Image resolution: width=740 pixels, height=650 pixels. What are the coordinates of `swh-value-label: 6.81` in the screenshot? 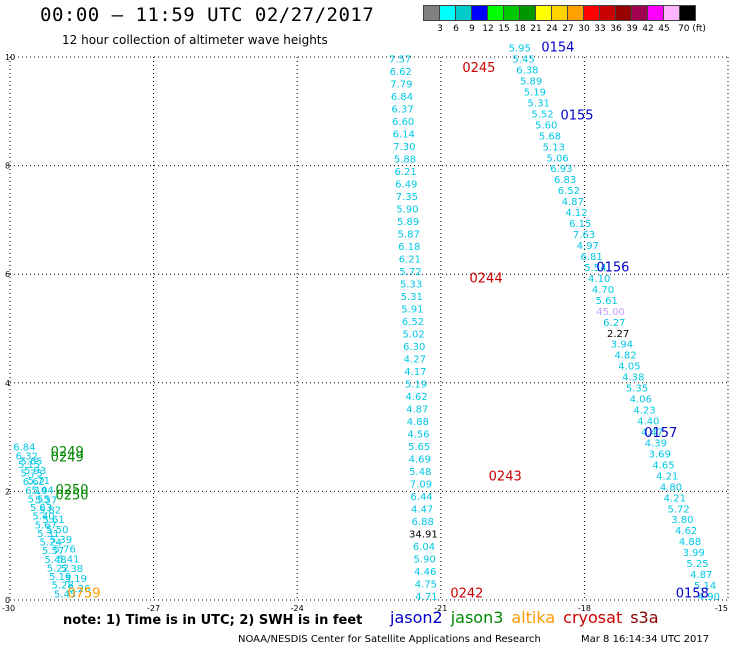 It's located at (591, 257).